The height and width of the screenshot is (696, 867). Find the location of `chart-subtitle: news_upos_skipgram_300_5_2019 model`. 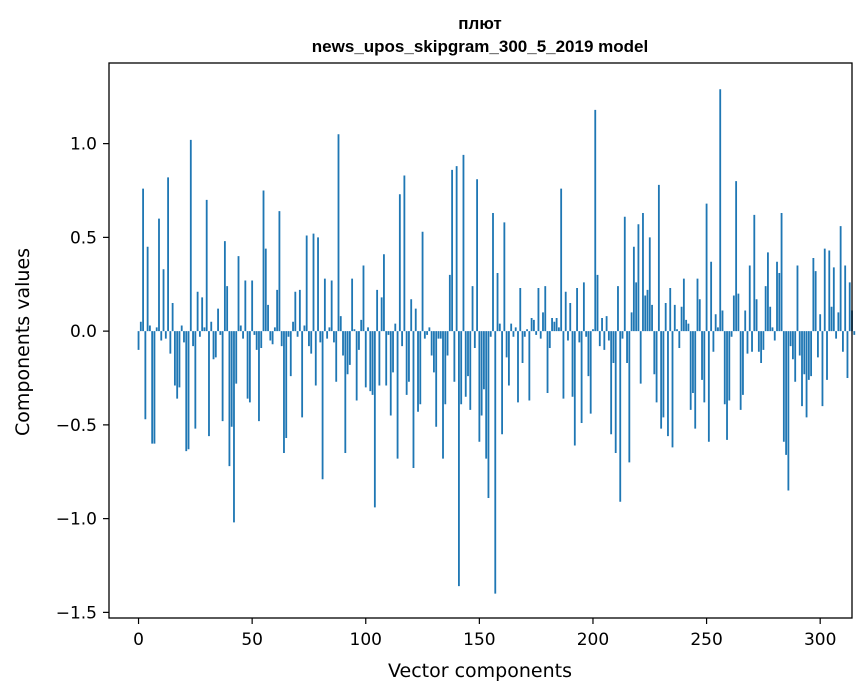

chart-subtitle: news_upos_skipgram_300_5_2019 model is located at coordinates (480, 46).